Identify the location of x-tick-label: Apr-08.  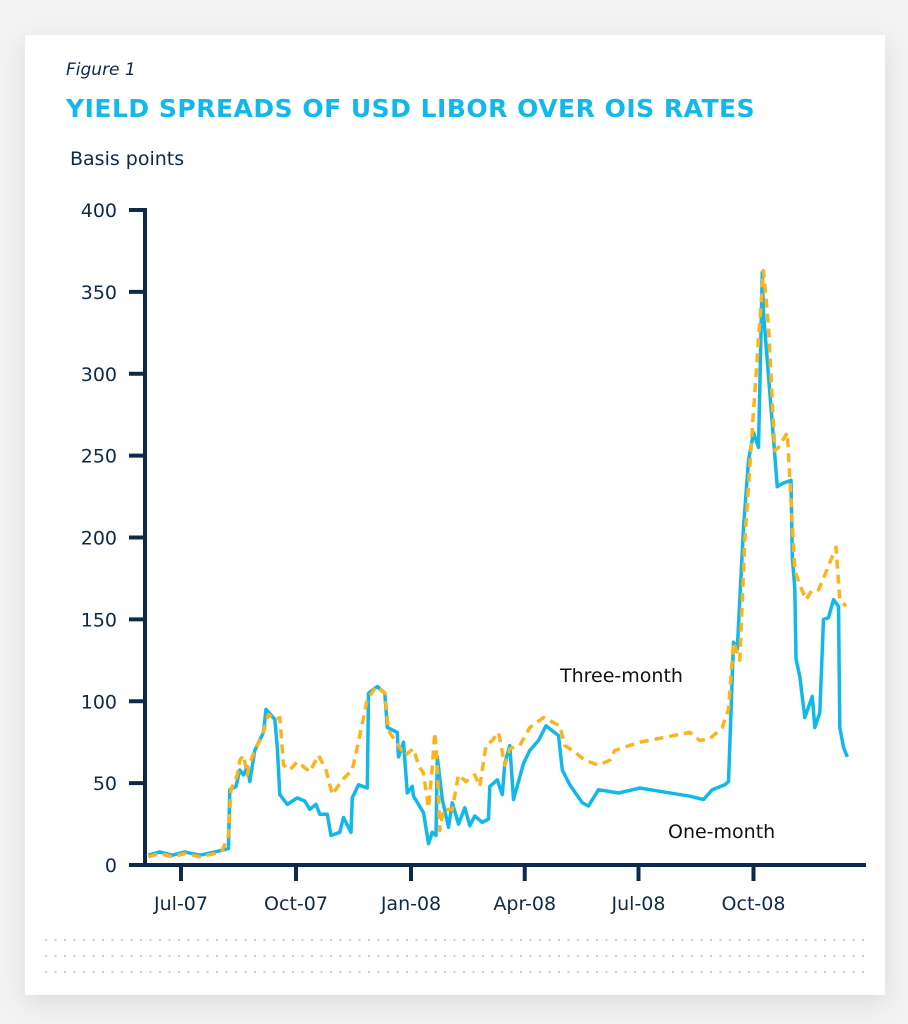
(524, 904).